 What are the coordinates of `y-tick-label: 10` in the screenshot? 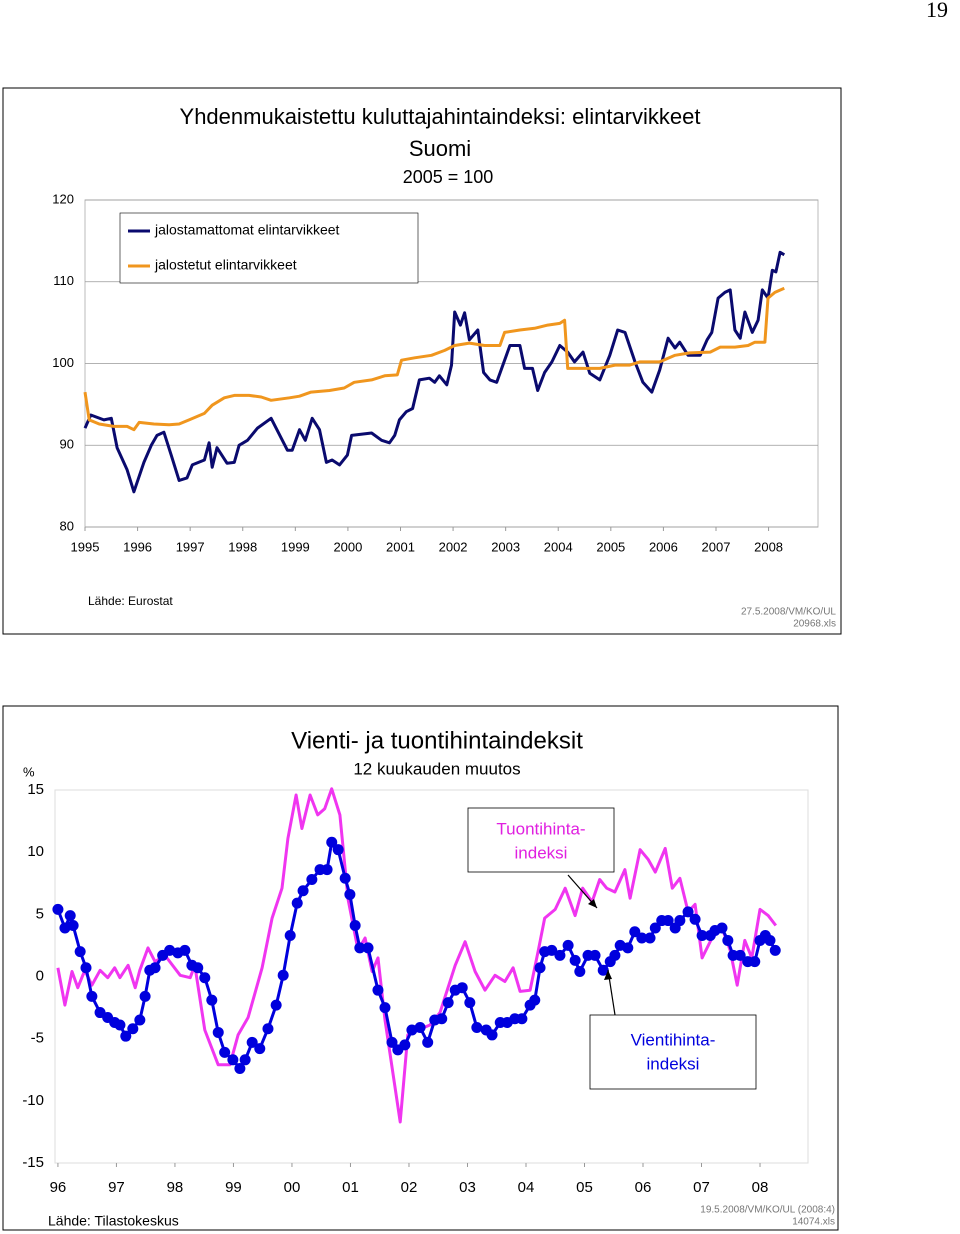 It's located at (35, 851).